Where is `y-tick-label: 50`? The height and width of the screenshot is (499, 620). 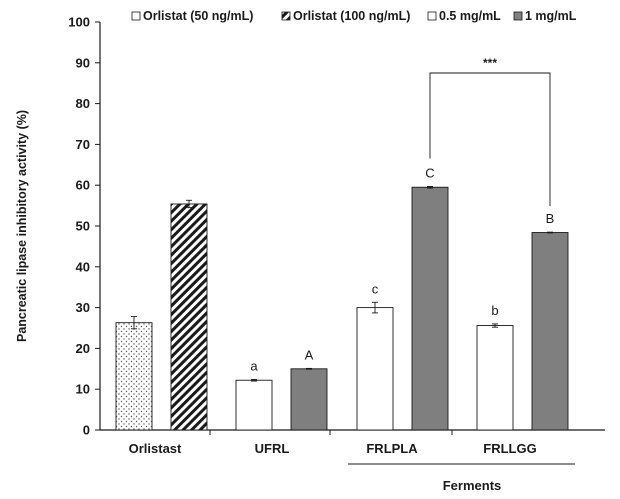
y-tick-label: 50 is located at coordinates (83, 226).